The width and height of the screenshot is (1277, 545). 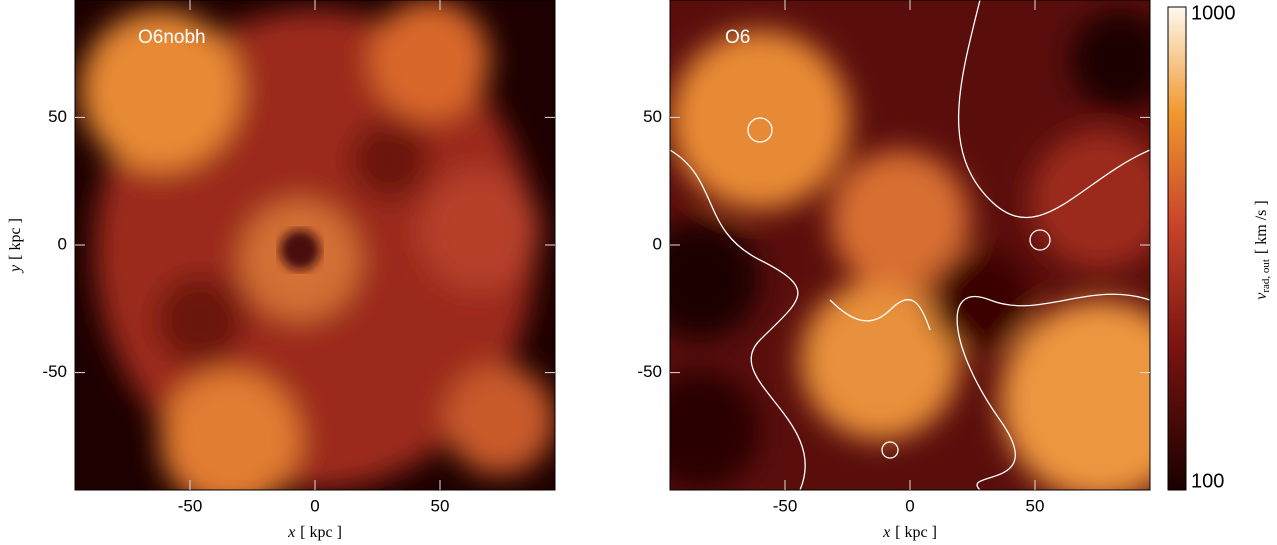 What do you see at coordinates (1266, 276) in the screenshot?
I see `axis-sub: rad, out` at bounding box center [1266, 276].